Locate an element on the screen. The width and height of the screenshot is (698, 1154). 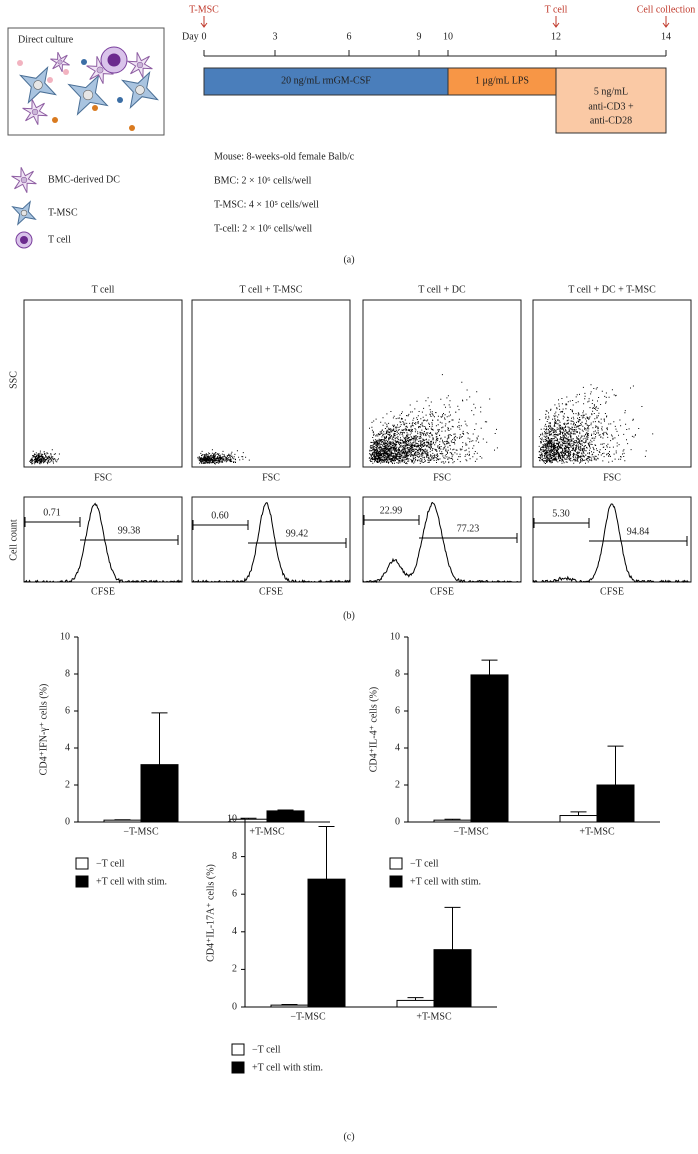
day-number: 3 is located at coordinates (275, 36).